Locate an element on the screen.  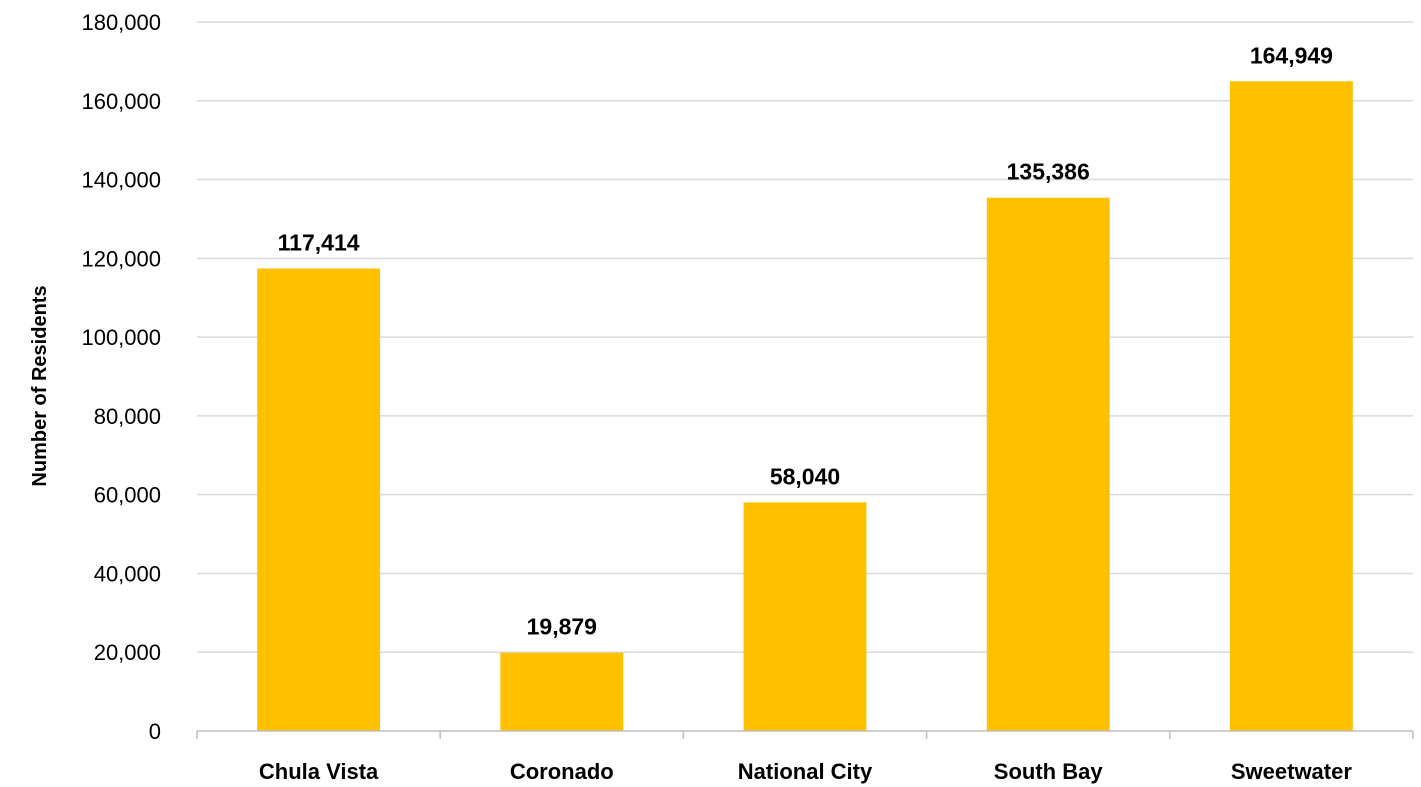
y-tick-label: 80,000 is located at coordinates (127, 416).